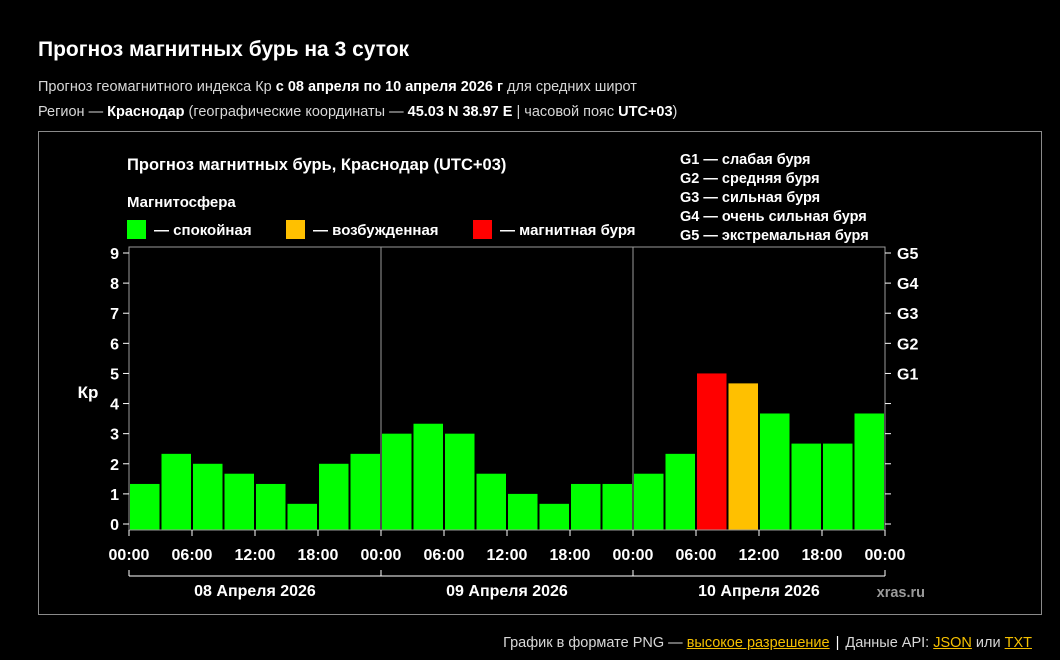 This screenshot has width=1060, height=660. What do you see at coordinates (759, 591) in the screenshot?
I see `day-label-2: 10 Апреля 2026` at bounding box center [759, 591].